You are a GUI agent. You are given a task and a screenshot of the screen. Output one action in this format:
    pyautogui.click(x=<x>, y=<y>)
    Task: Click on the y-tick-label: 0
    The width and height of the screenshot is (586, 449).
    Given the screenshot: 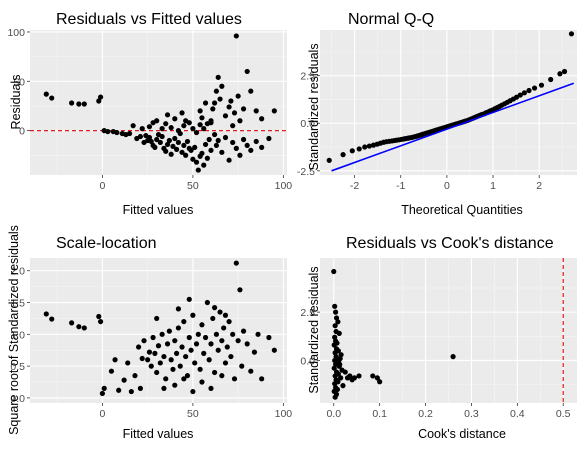 What is the action you would take?
    pyautogui.click(x=22, y=132)
    